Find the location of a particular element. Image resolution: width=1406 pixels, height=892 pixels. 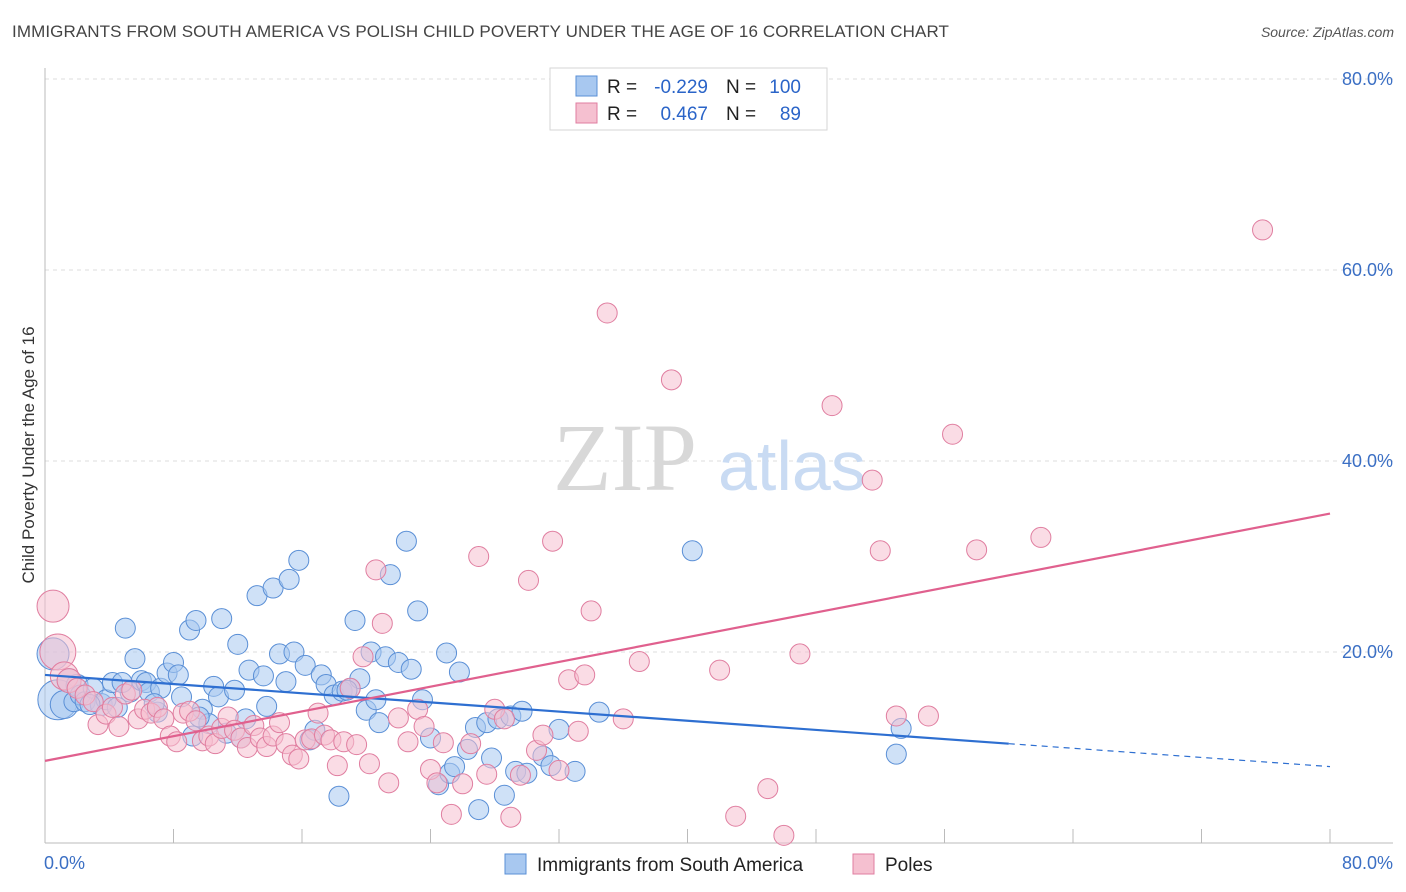

stats-legend-row-1: R = -0.229 N = 100 is located at coordinates (688, 86).